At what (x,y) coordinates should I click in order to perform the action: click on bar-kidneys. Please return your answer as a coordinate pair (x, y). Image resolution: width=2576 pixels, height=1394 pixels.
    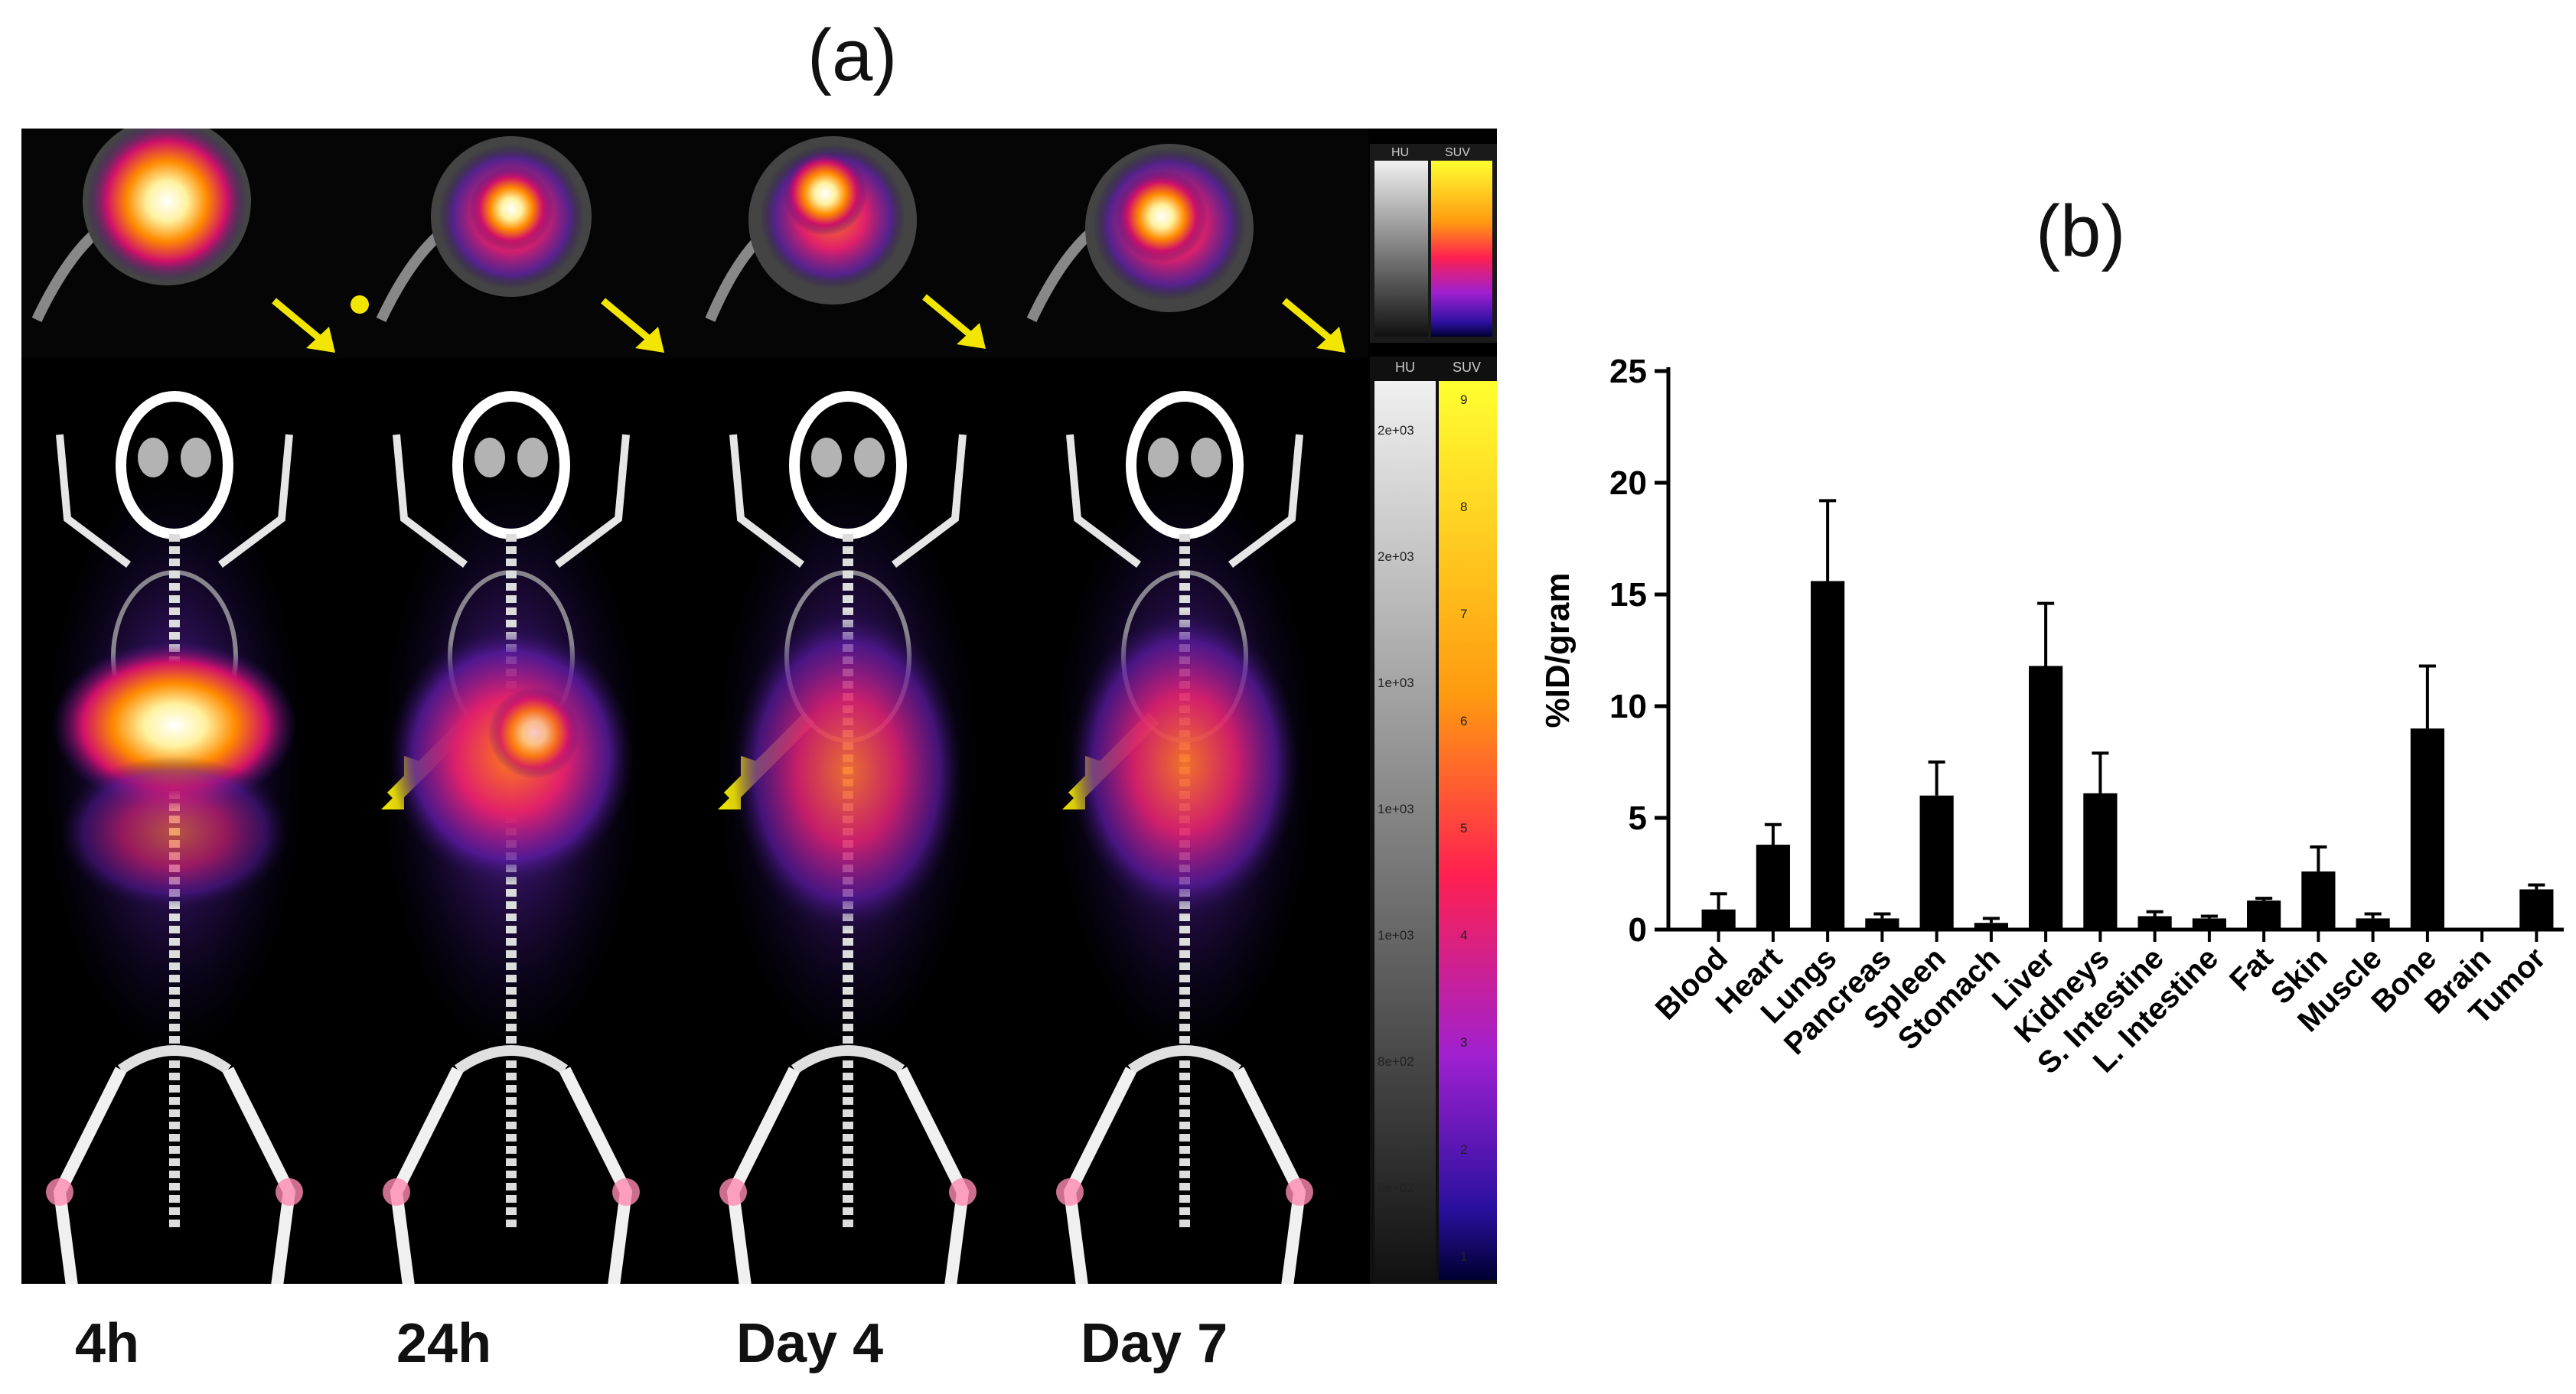
    Looking at the image, I should click on (2100, 861).